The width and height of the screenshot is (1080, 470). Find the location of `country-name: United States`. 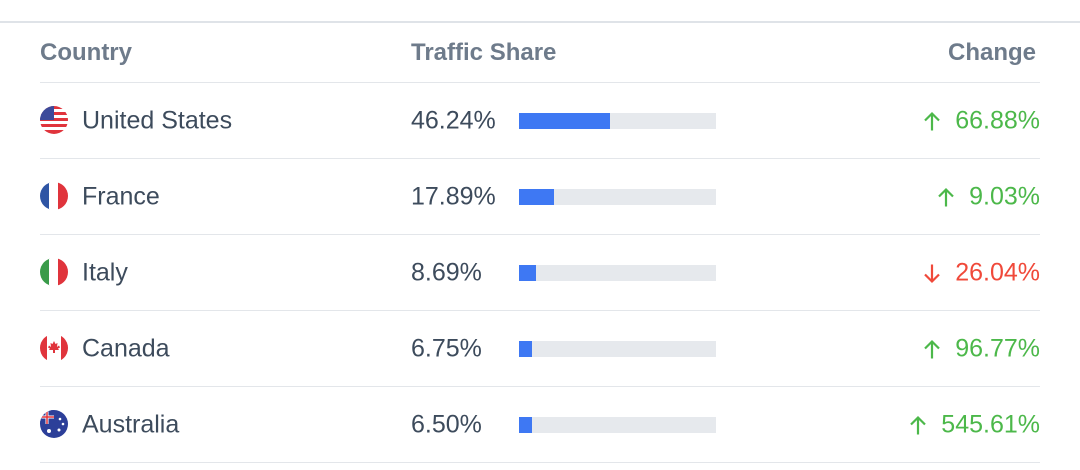

country-name: United States is located at coordinates (157, 120).